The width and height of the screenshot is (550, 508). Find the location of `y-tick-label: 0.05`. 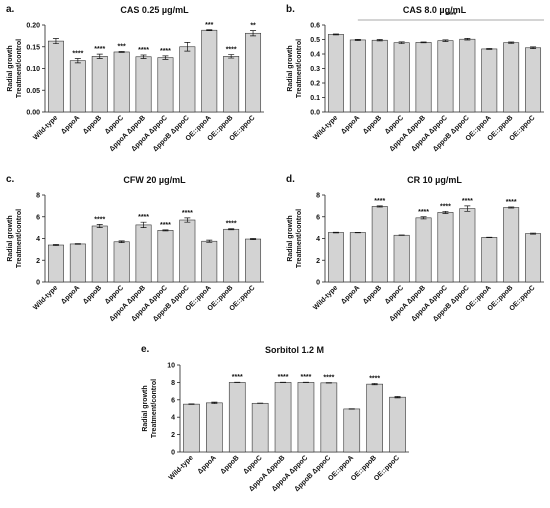

y-tick-label: 0.05 is located at coordinates (33, 91).